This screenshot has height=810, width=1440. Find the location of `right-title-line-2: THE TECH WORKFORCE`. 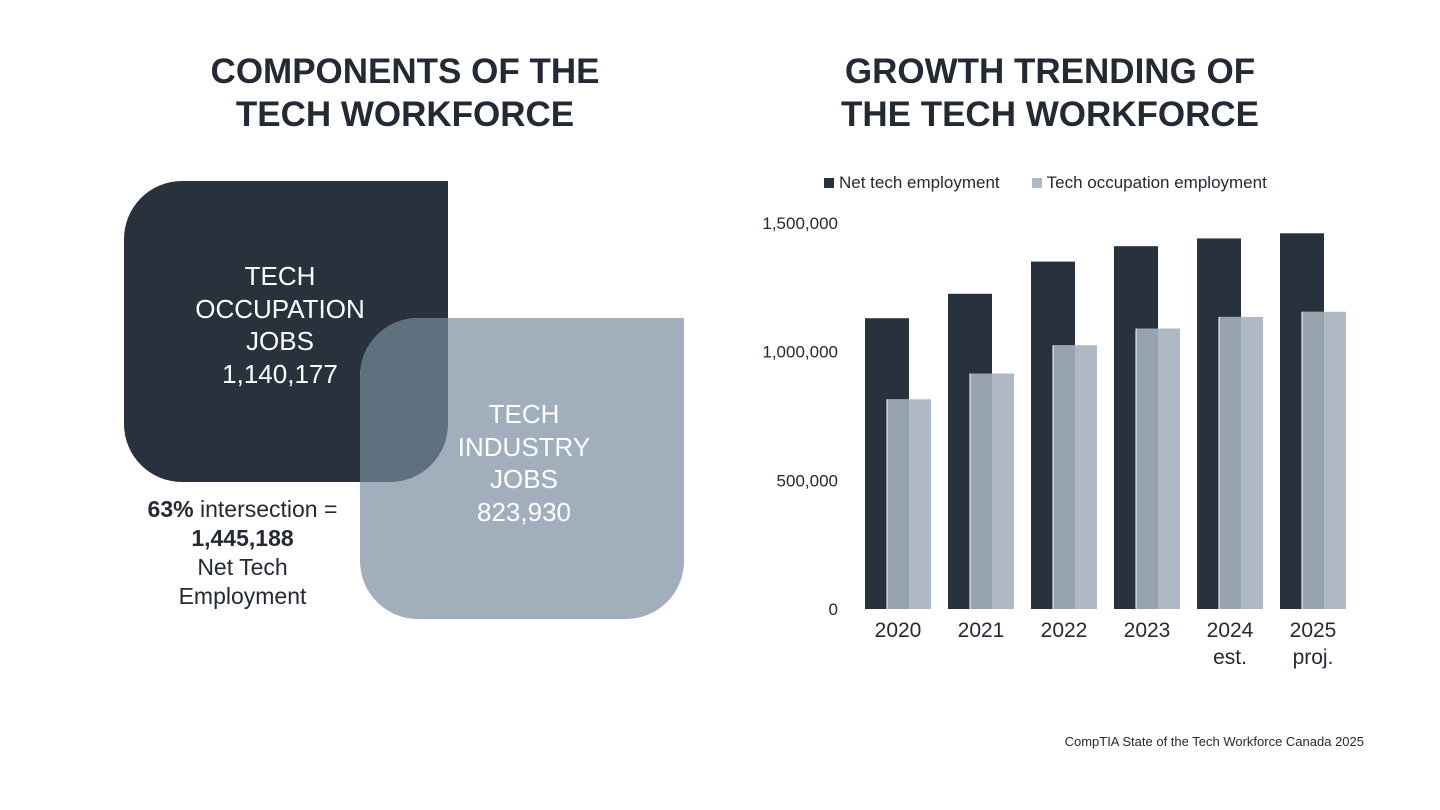

right-title-line-2: THE TECH WORKFORCE is located at coordinates (1050, 114).